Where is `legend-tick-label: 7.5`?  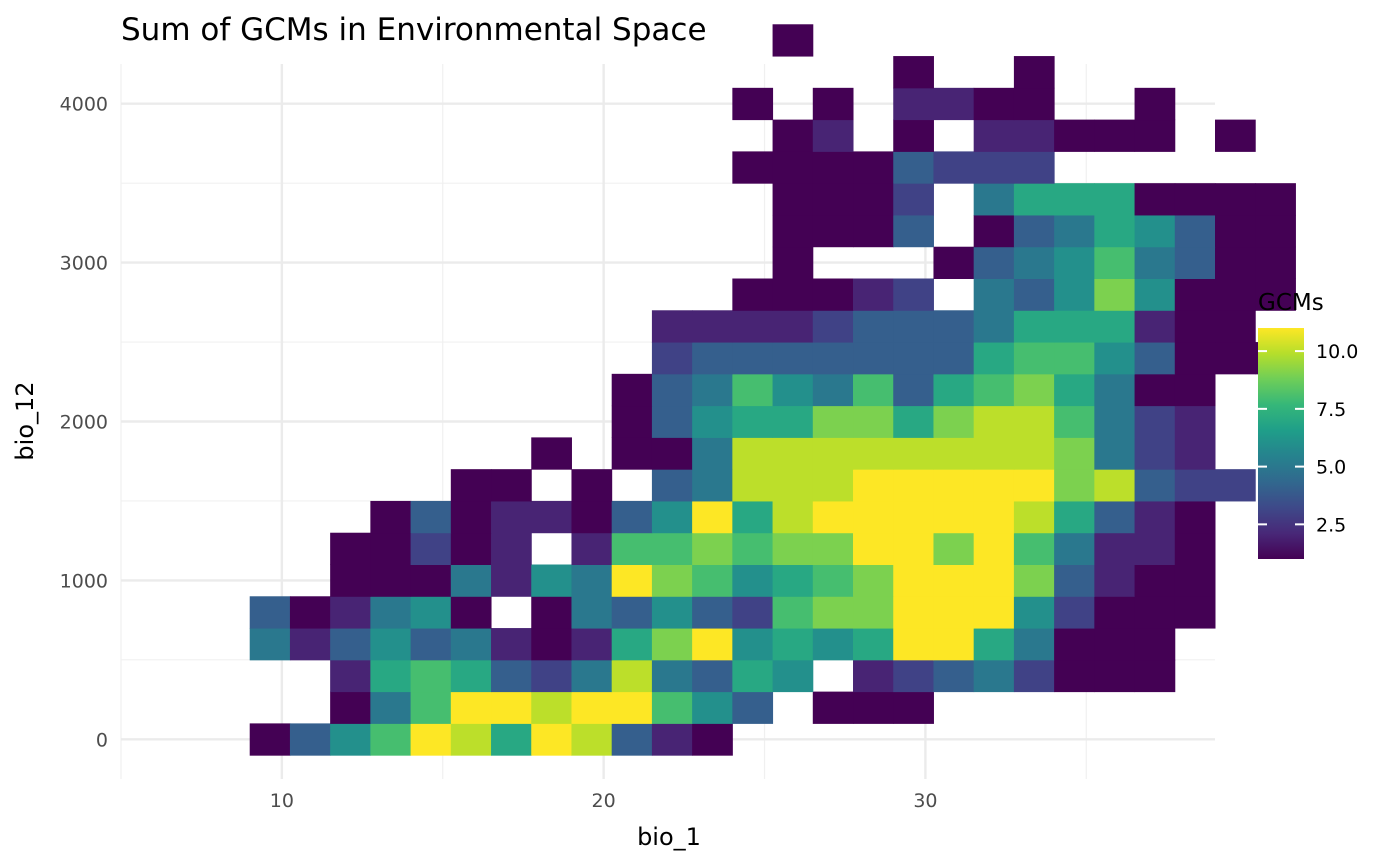
legend-tick-label: 7.5 is located at coordinates (1331, 410).